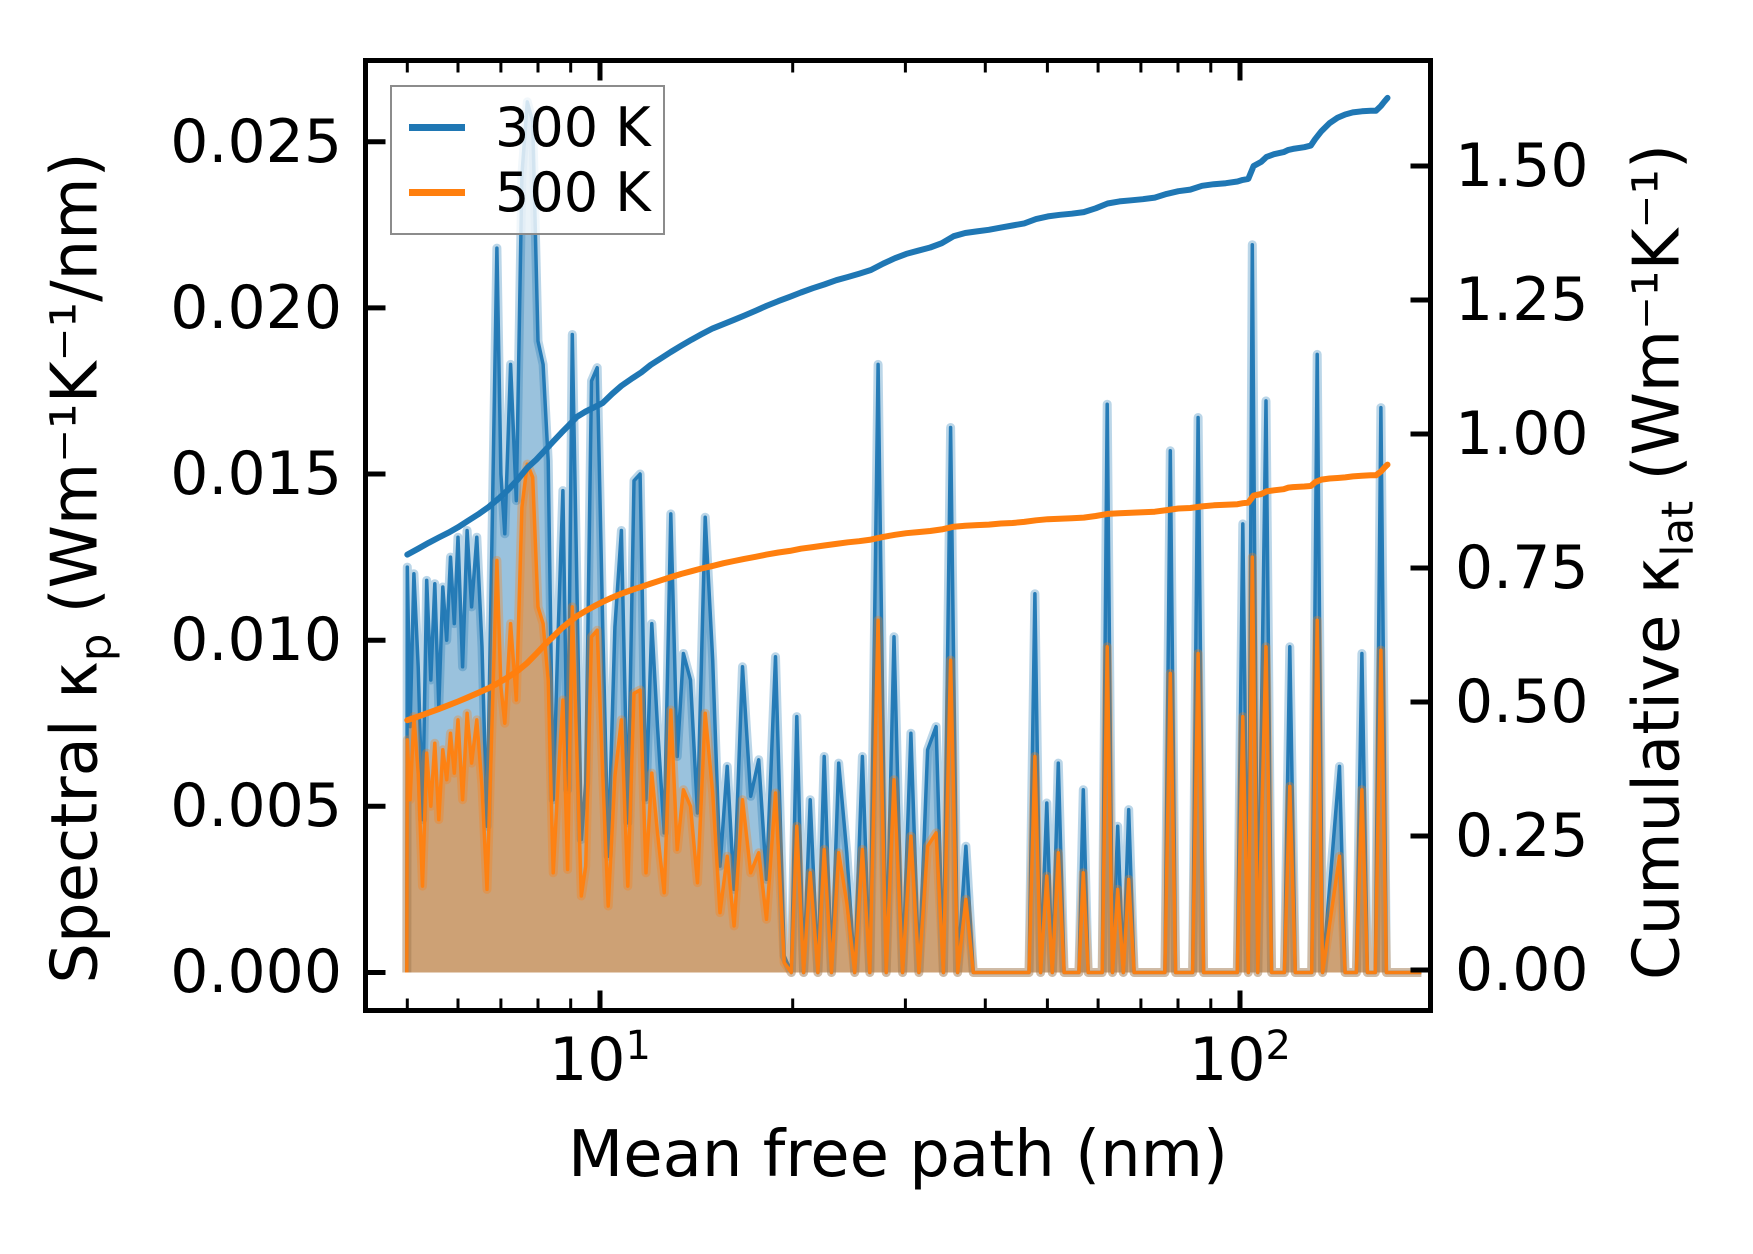  What do you see at coordinates (1522, 836) in the screenshot?
I see `y-right-tick-label: 0.25` at bounding box center [1522, 836].